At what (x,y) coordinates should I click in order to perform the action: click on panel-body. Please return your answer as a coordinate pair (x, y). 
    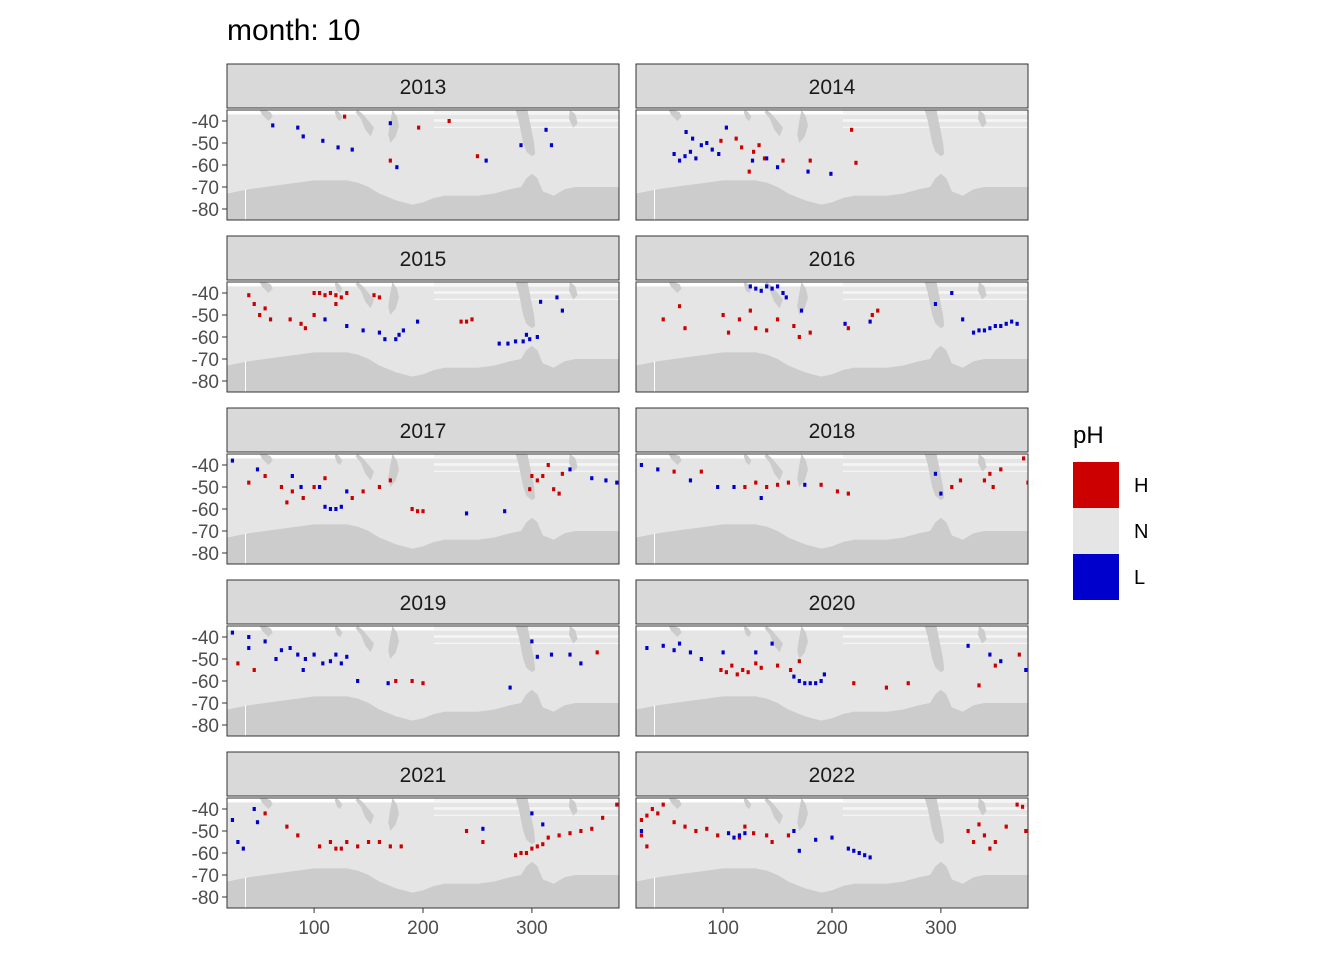
    Looking at the image, I should click on (832, 165).